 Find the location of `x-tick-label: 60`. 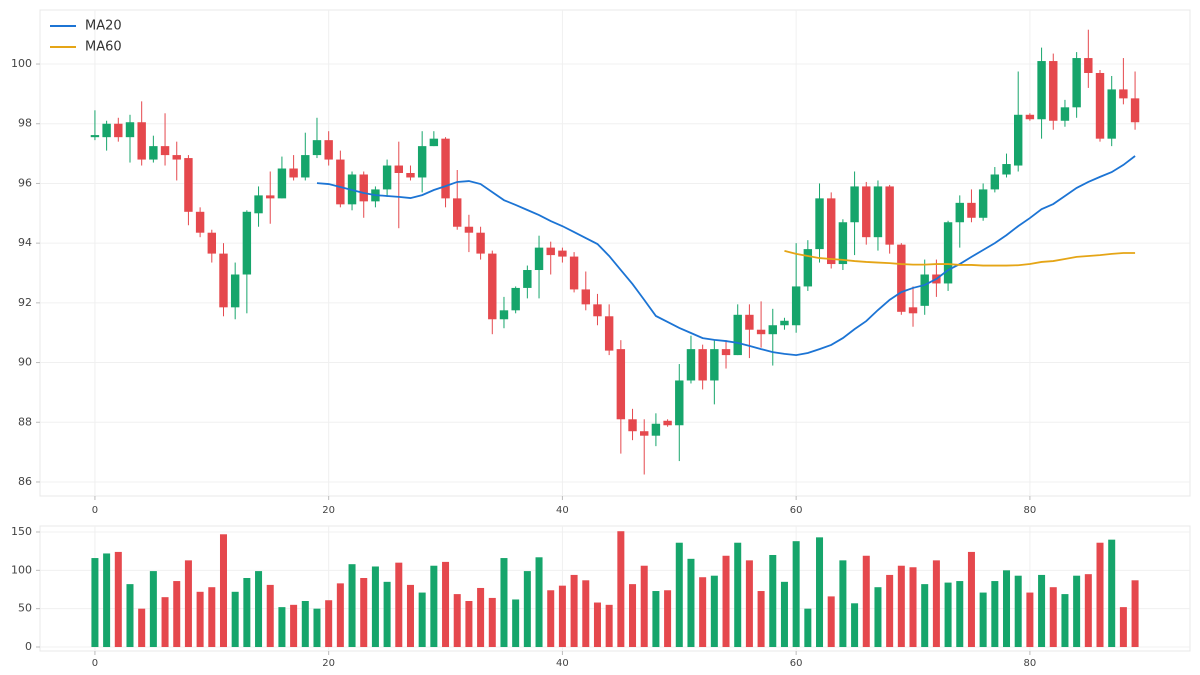

x-tick-label: 60 is located at coordinates (796, 663).